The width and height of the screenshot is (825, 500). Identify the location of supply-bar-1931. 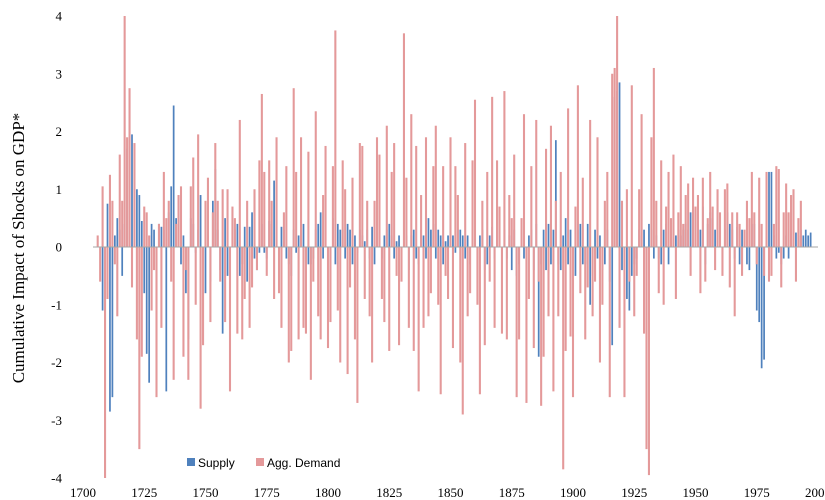
(649, 235).